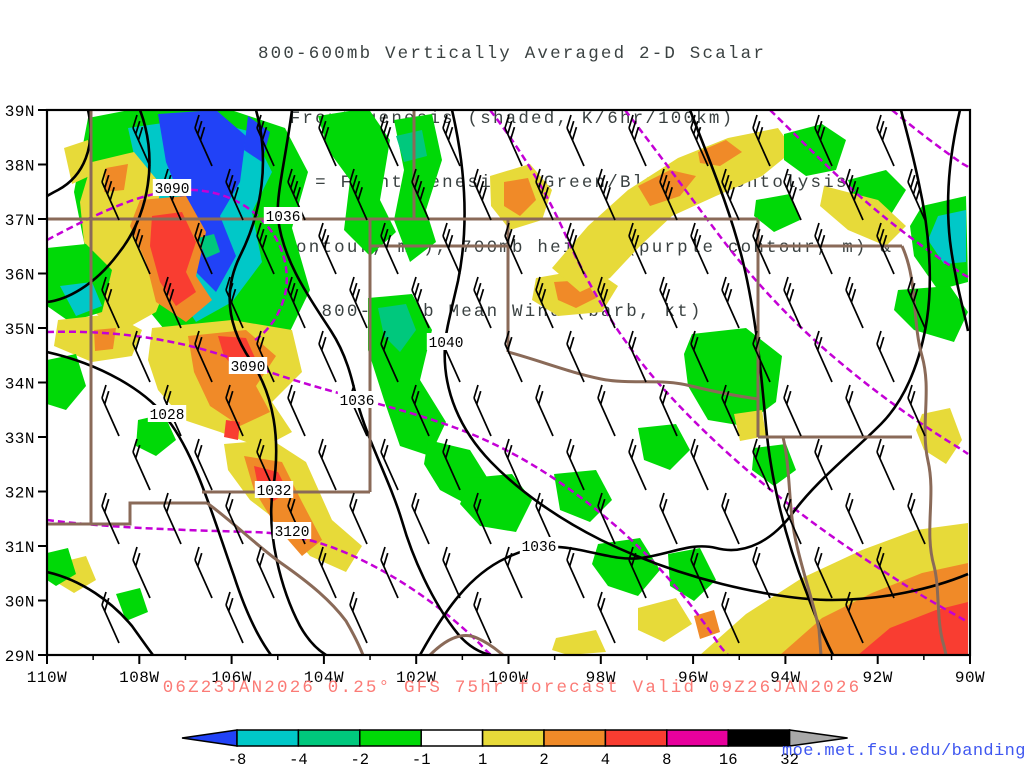  I want to click on lat-tick-label: 38N, so click(20, 167).